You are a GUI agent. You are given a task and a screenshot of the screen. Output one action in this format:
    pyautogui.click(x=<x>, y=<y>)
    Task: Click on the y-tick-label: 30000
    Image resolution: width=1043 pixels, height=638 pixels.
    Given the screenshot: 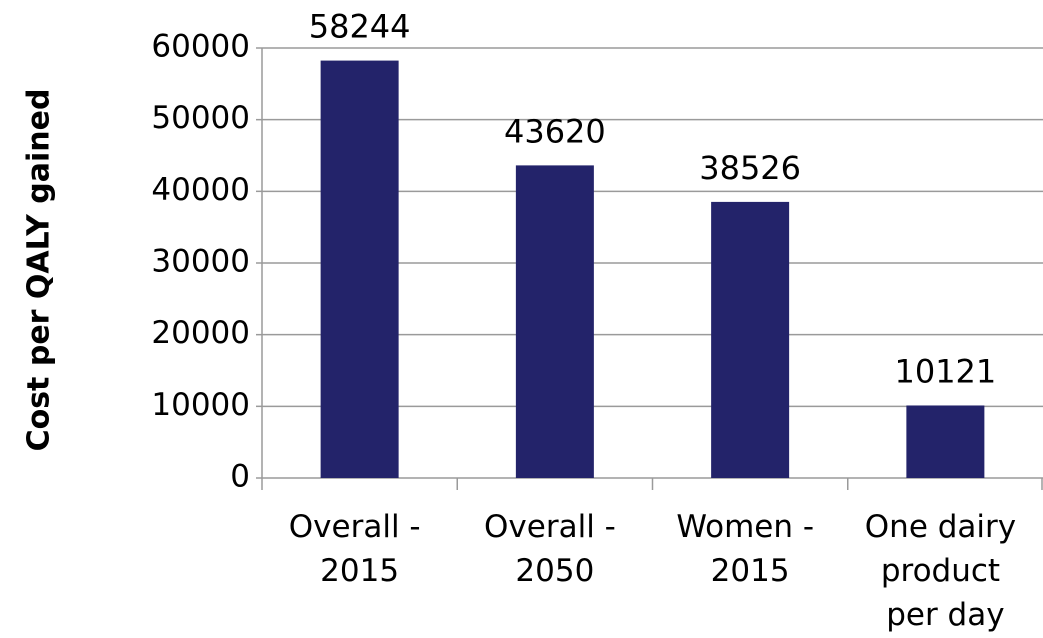 What is the action you would take?
    pyautogui.click(x=200, y=262)
    